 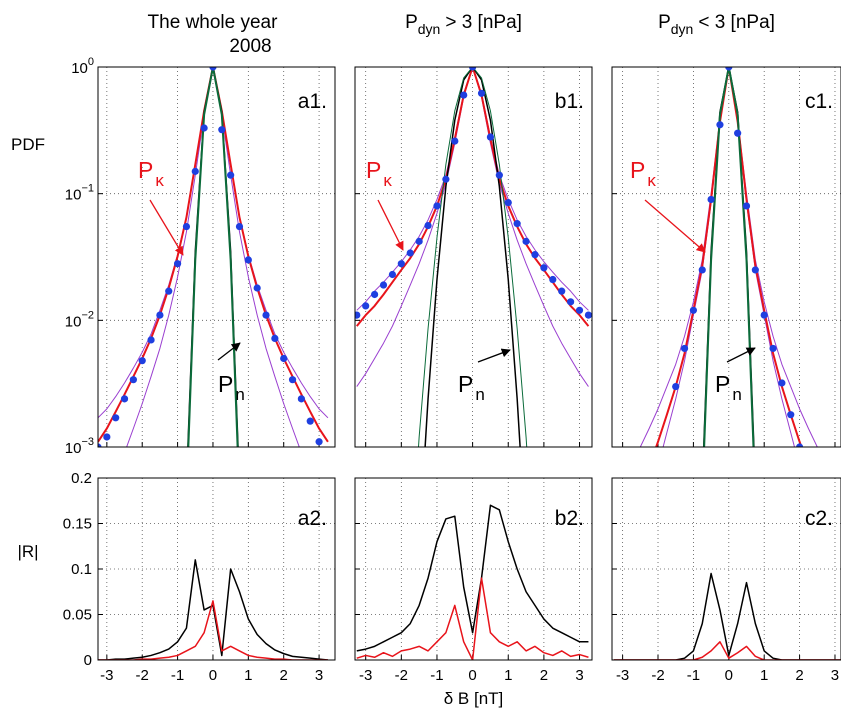 I want to click on panel-label: b1., so click(x=569, y=101).